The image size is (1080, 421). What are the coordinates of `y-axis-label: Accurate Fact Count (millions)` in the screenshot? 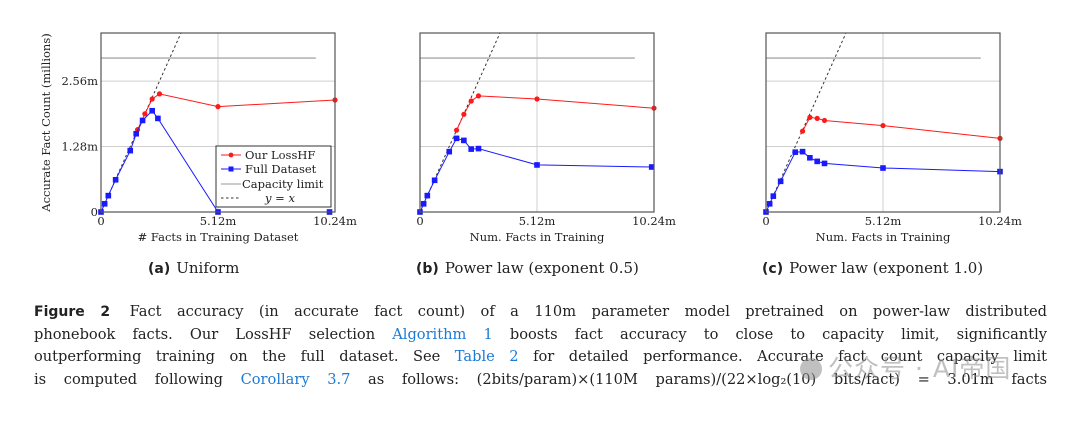 It's located at (46, 122).